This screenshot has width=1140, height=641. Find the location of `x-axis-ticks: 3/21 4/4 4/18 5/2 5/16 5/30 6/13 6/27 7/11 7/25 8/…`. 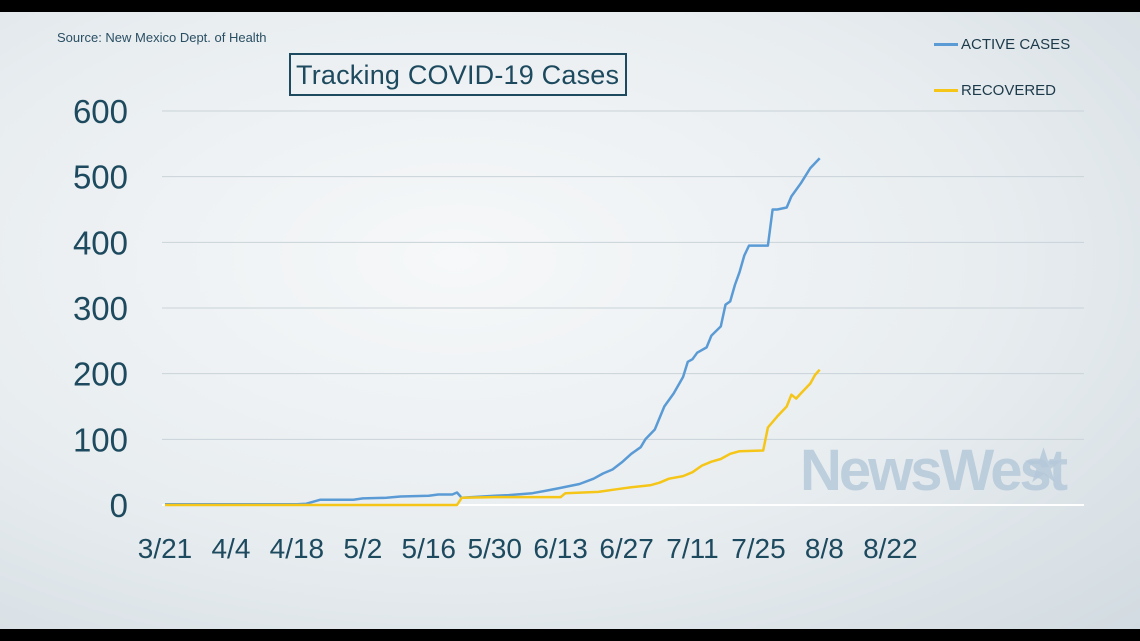

x-axis-ticks: 3/21 4/4 4/18 5/2 5/16 5/30 6/13 6/27 7/11 7/25 8/… is located at coordinates (528, 548).